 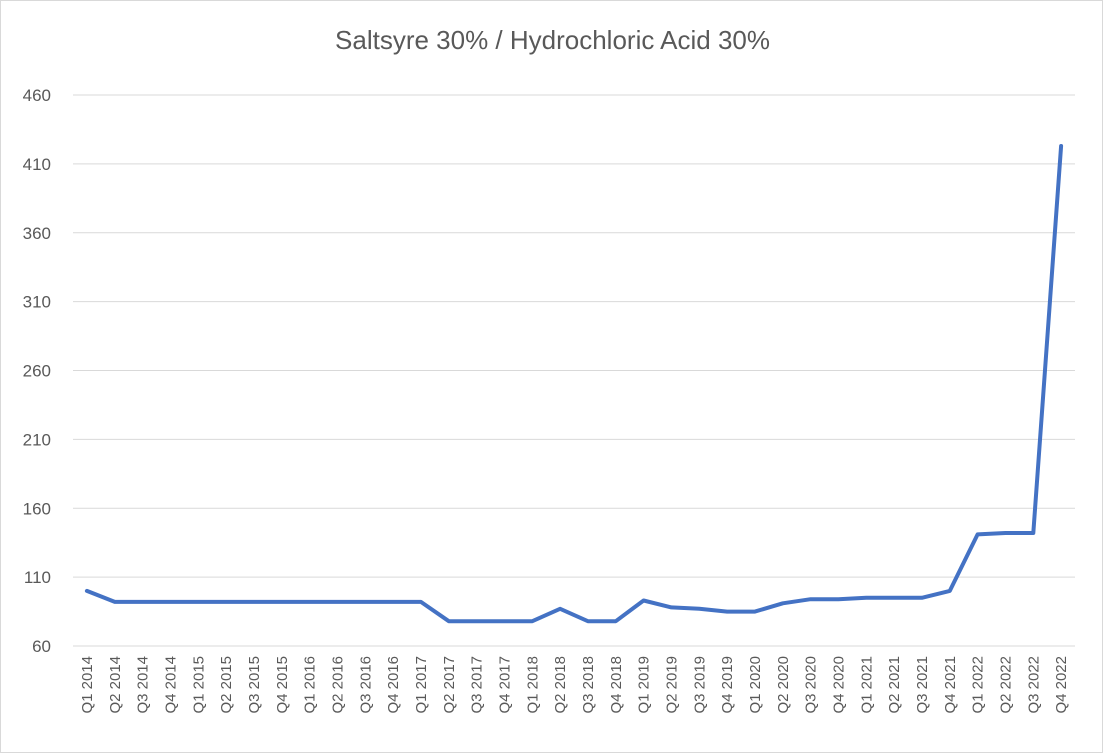 What do you see at coordinates (552, 40) in the screenshot?
I see `chart-title: Saltsyre 30% / Hydrochloric Acid 30%` at bounding box center [552, 40].